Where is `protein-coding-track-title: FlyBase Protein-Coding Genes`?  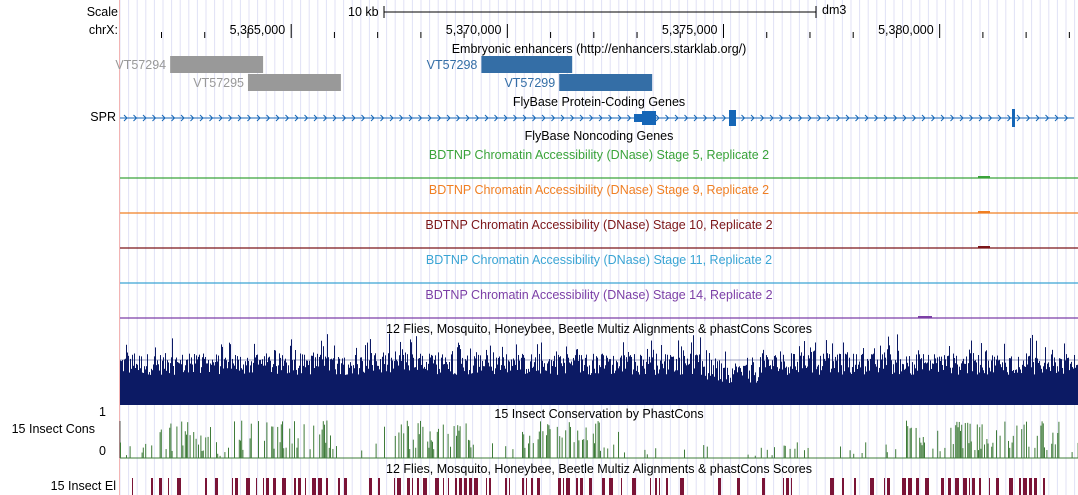
protein-coding-track-title: FlyBase Protein-Coding Genes is located at coordinates (599, 102).